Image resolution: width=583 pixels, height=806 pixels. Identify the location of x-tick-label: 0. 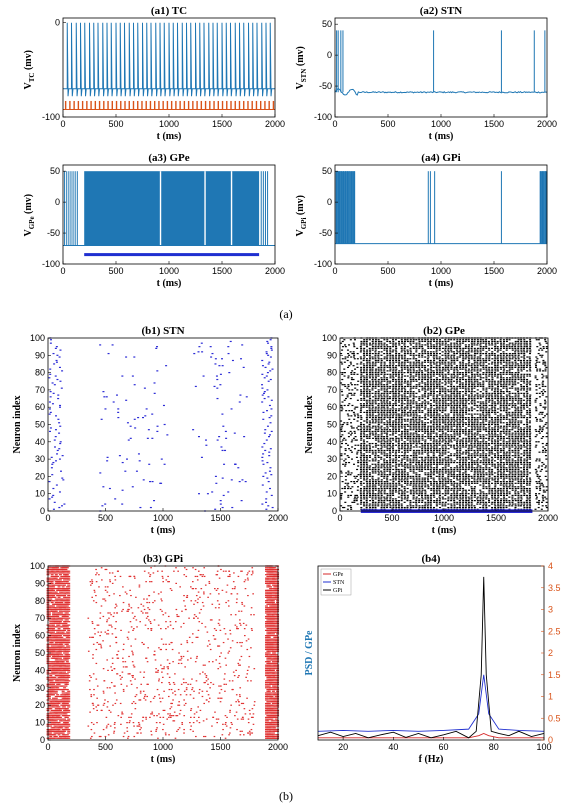
(334, 124).